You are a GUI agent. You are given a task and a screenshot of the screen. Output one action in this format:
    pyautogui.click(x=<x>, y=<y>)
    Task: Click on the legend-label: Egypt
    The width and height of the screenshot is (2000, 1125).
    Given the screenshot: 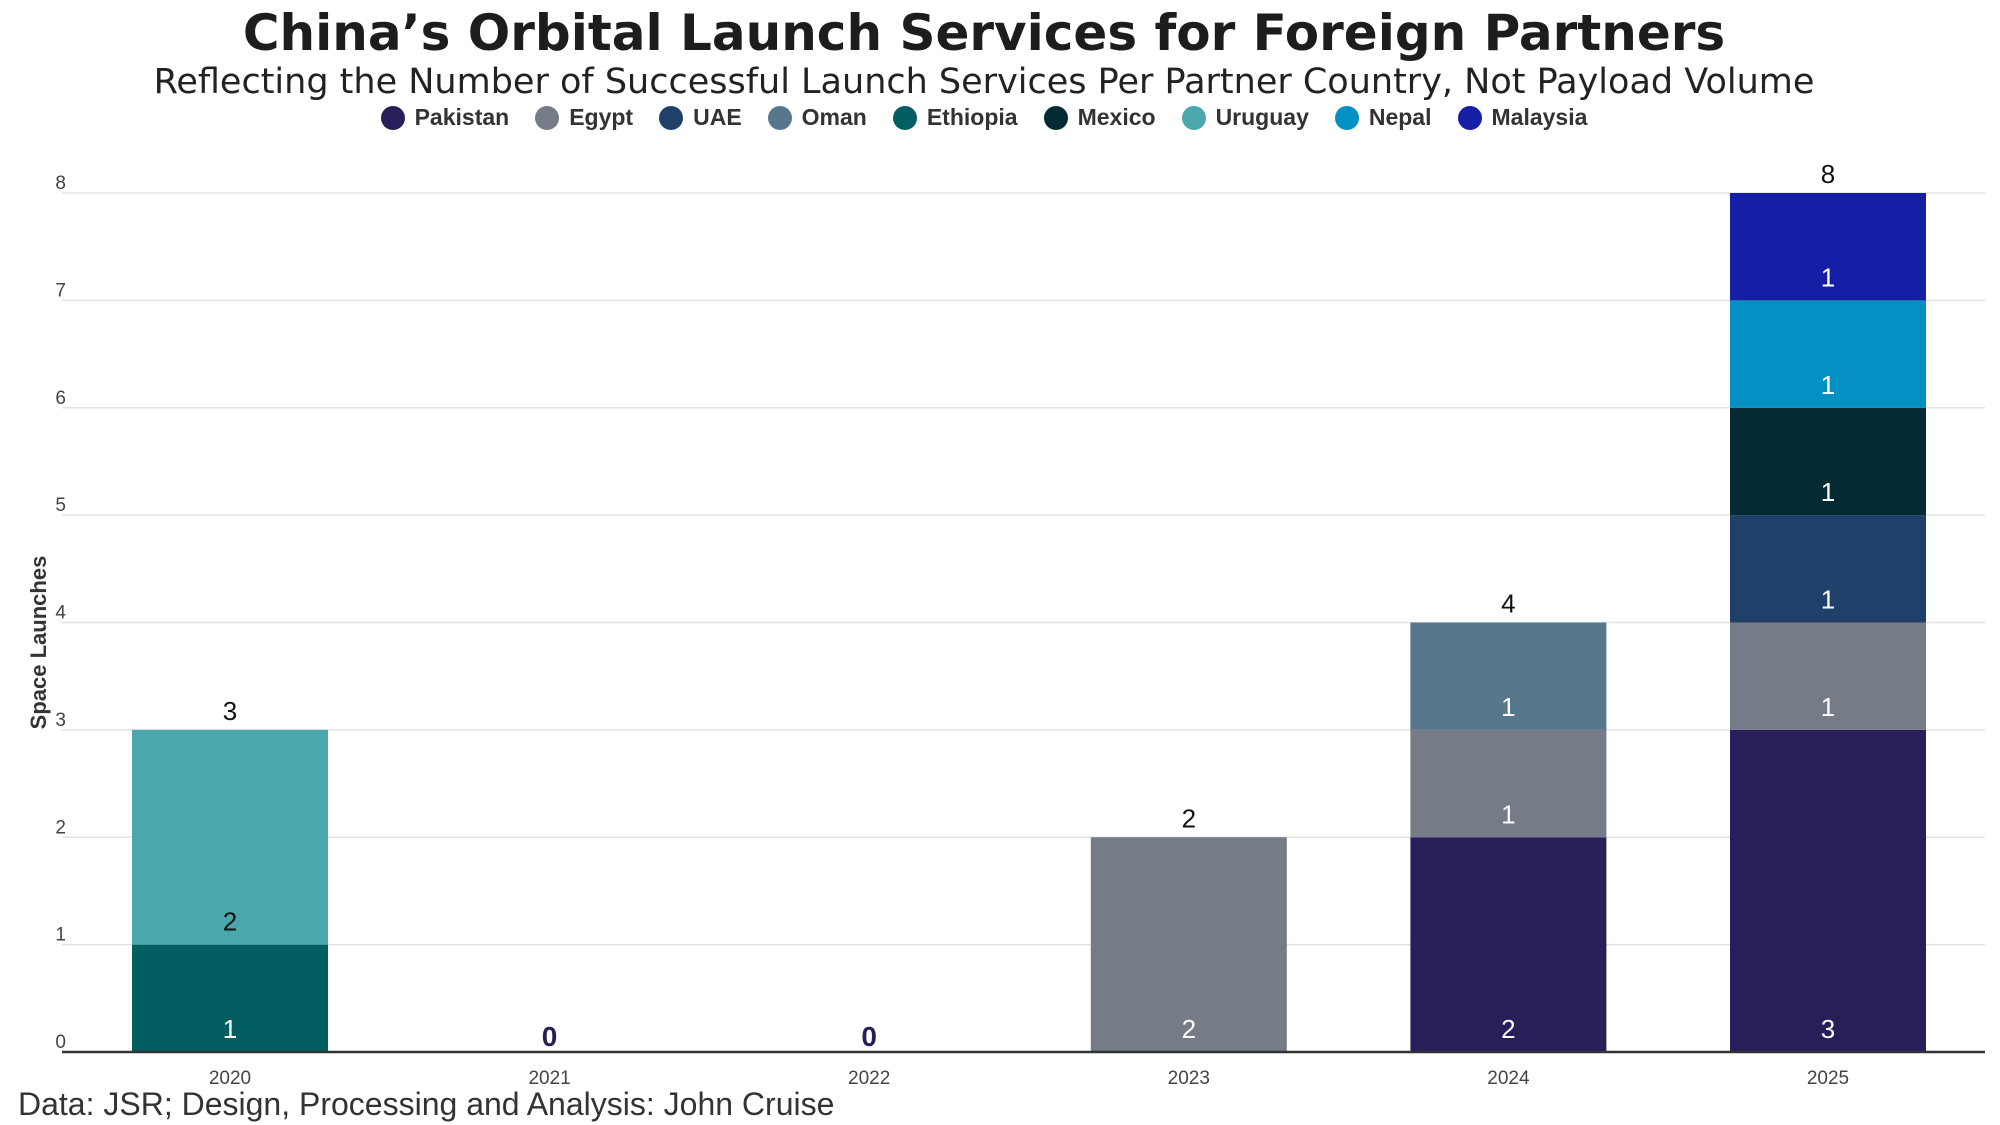 What is the action you would take?
    pyautogui.click(x=601, y=117)
    